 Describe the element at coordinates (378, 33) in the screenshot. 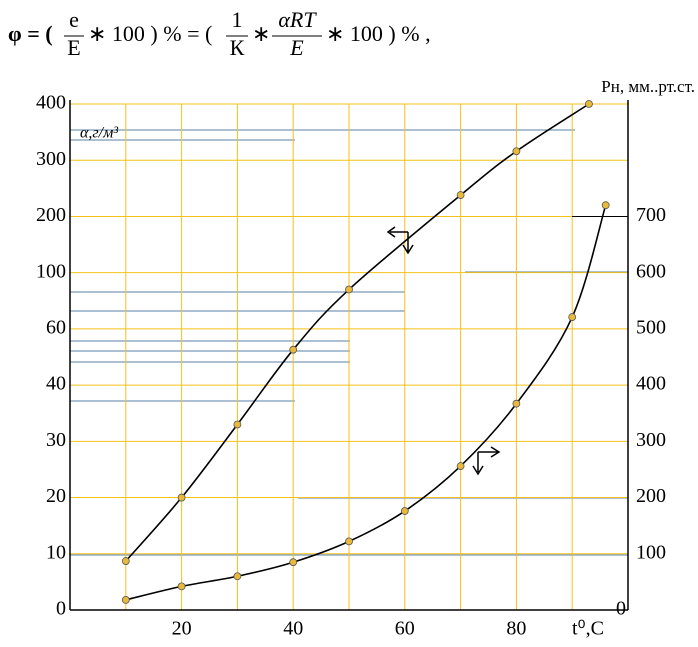

I see `formula-text: ∗ 100 ) % ,` at that location.